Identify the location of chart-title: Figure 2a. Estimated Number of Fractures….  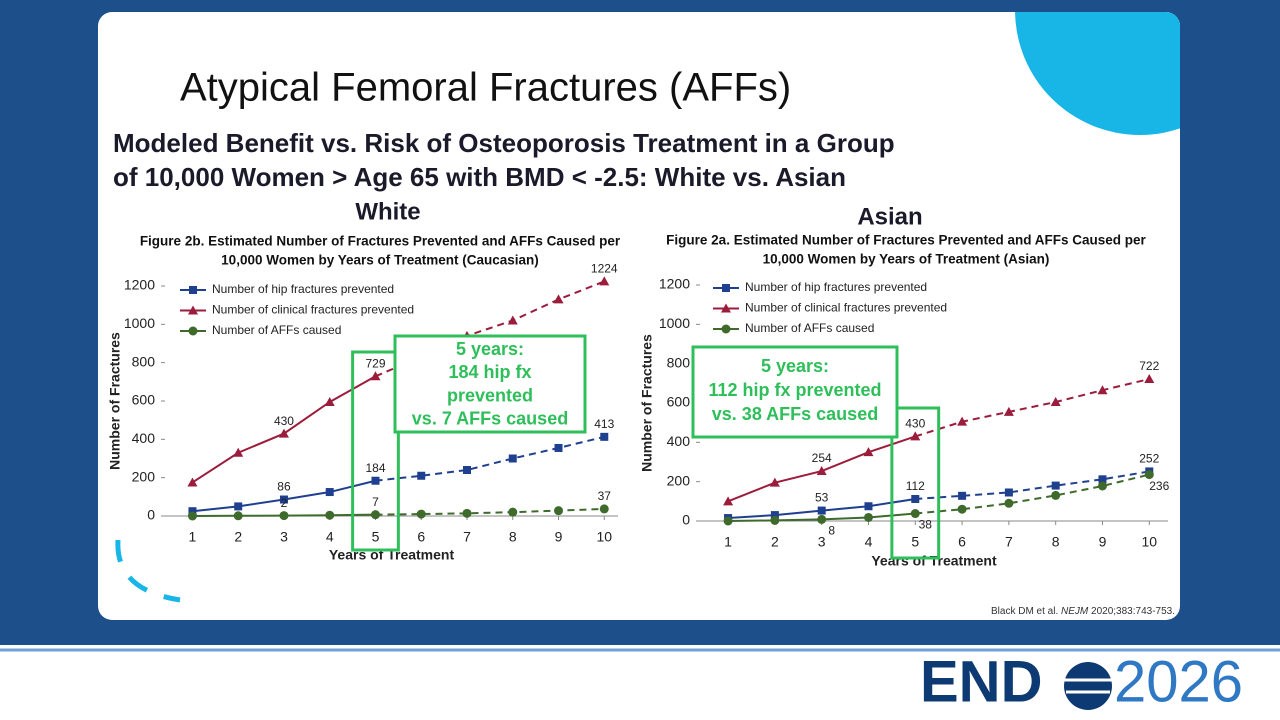
(906, 240).